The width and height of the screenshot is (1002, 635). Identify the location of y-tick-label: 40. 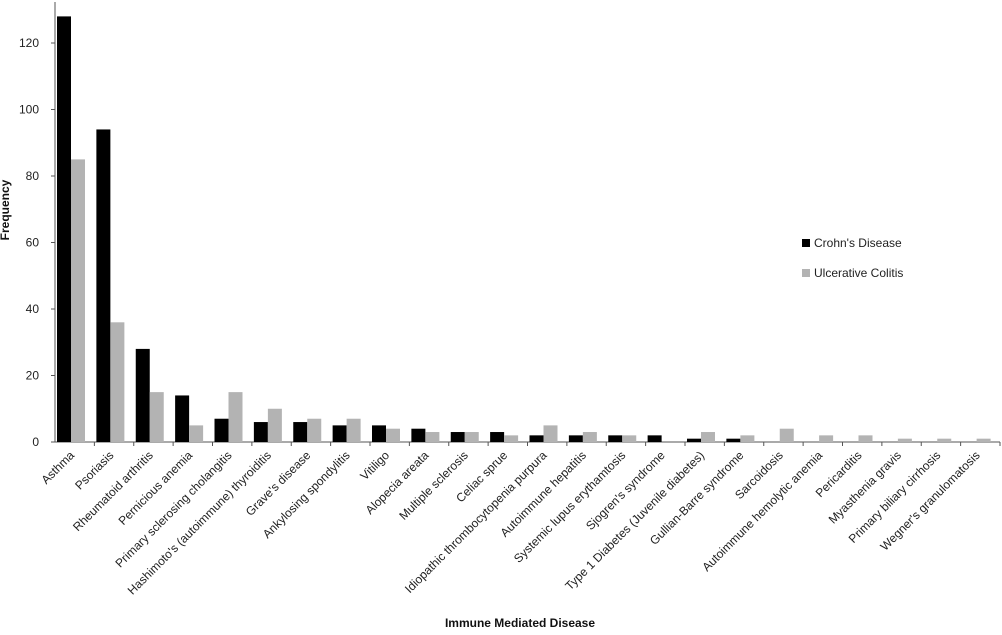
(33, 309).